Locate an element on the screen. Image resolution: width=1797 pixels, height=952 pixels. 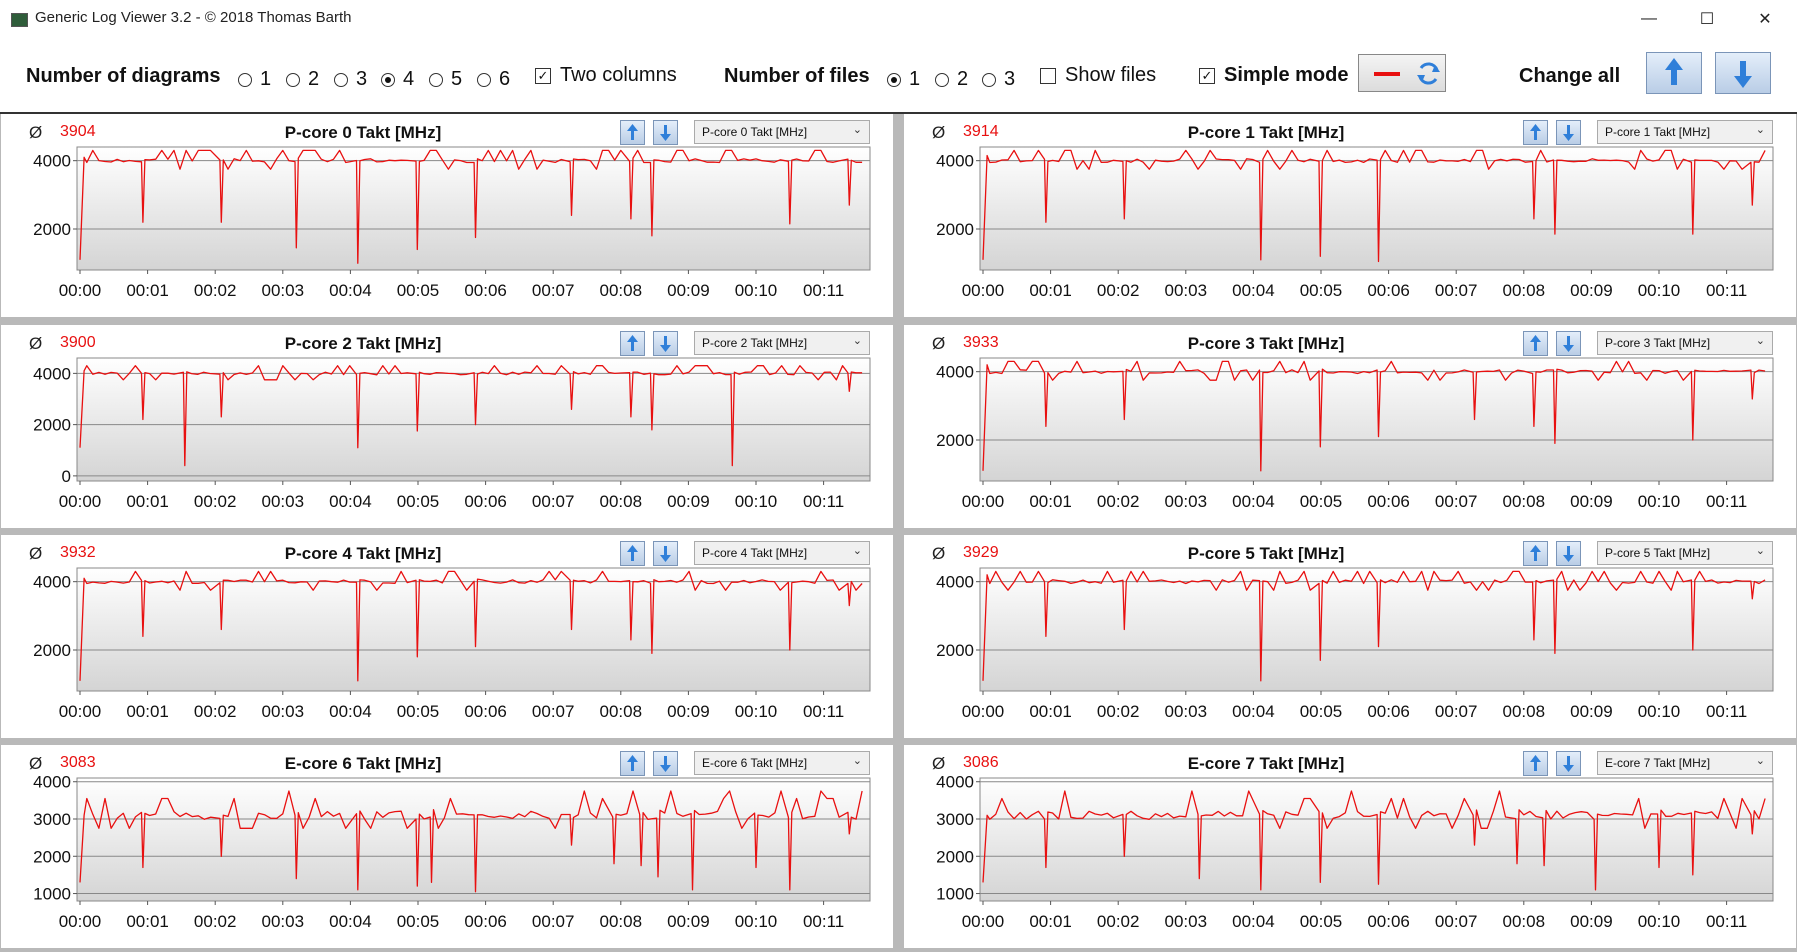
x-tick-label: 00:00 is located at coordinates (983, 501).